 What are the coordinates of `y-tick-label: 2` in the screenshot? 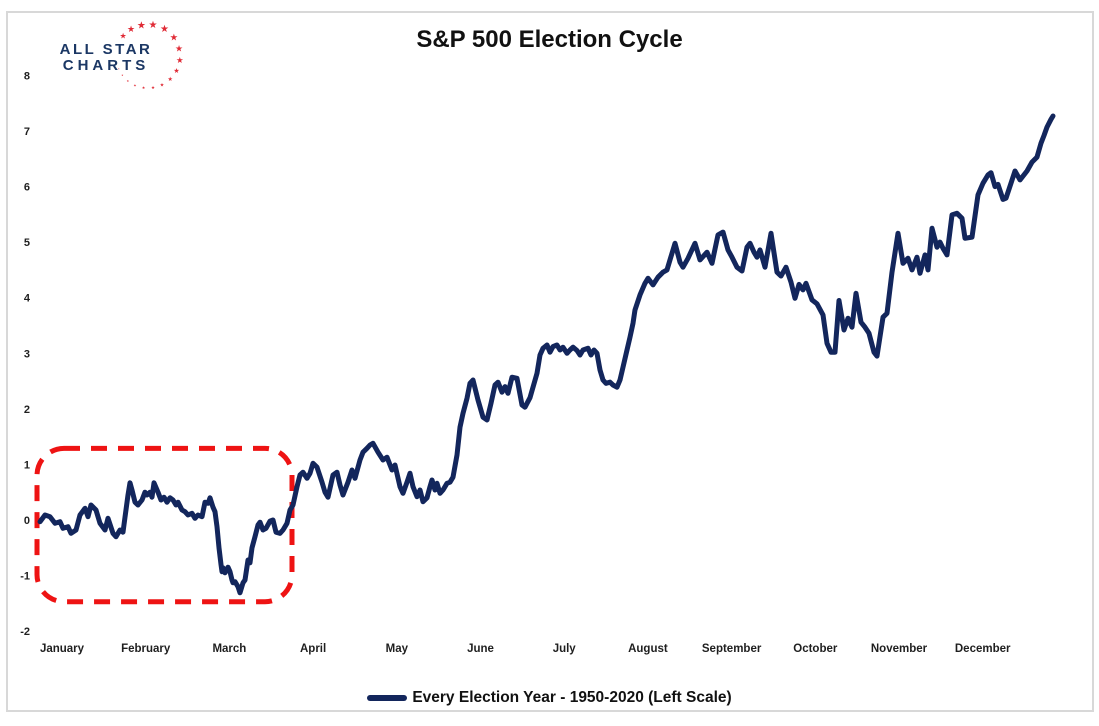 It's located at (27, 410).